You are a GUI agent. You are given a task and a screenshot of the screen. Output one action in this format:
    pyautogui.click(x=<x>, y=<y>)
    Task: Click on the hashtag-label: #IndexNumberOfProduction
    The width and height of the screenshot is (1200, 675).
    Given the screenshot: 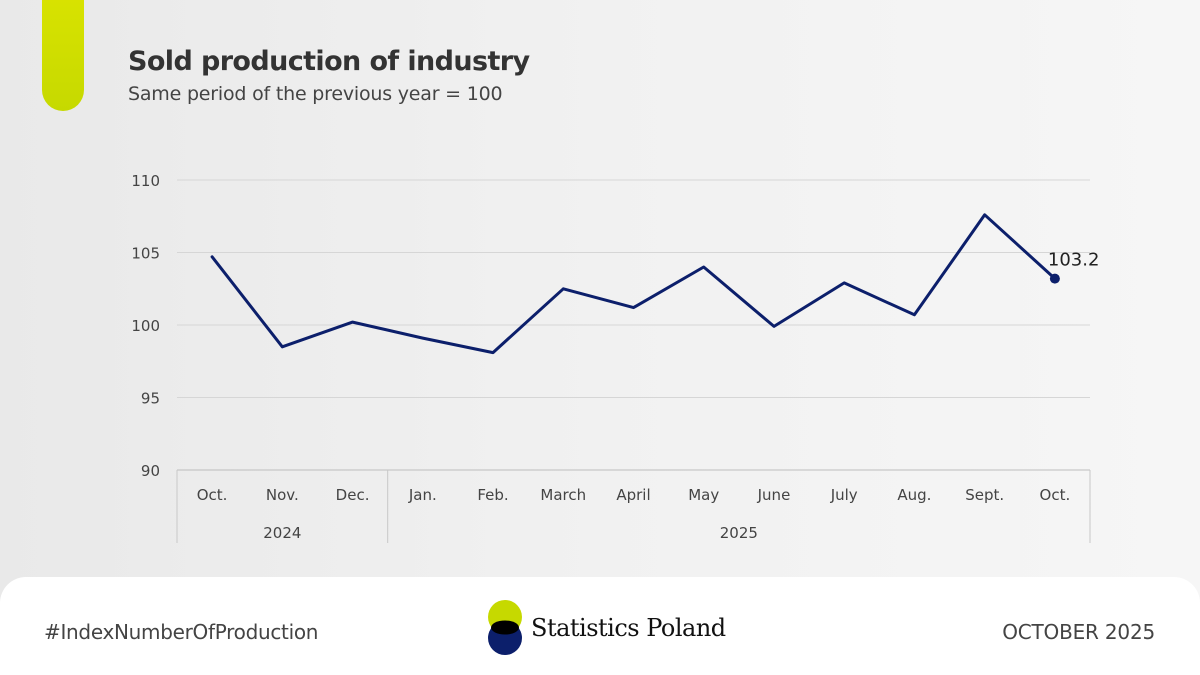 What is the action you would take?
    pyautogui.click(x=181, y=632)
    